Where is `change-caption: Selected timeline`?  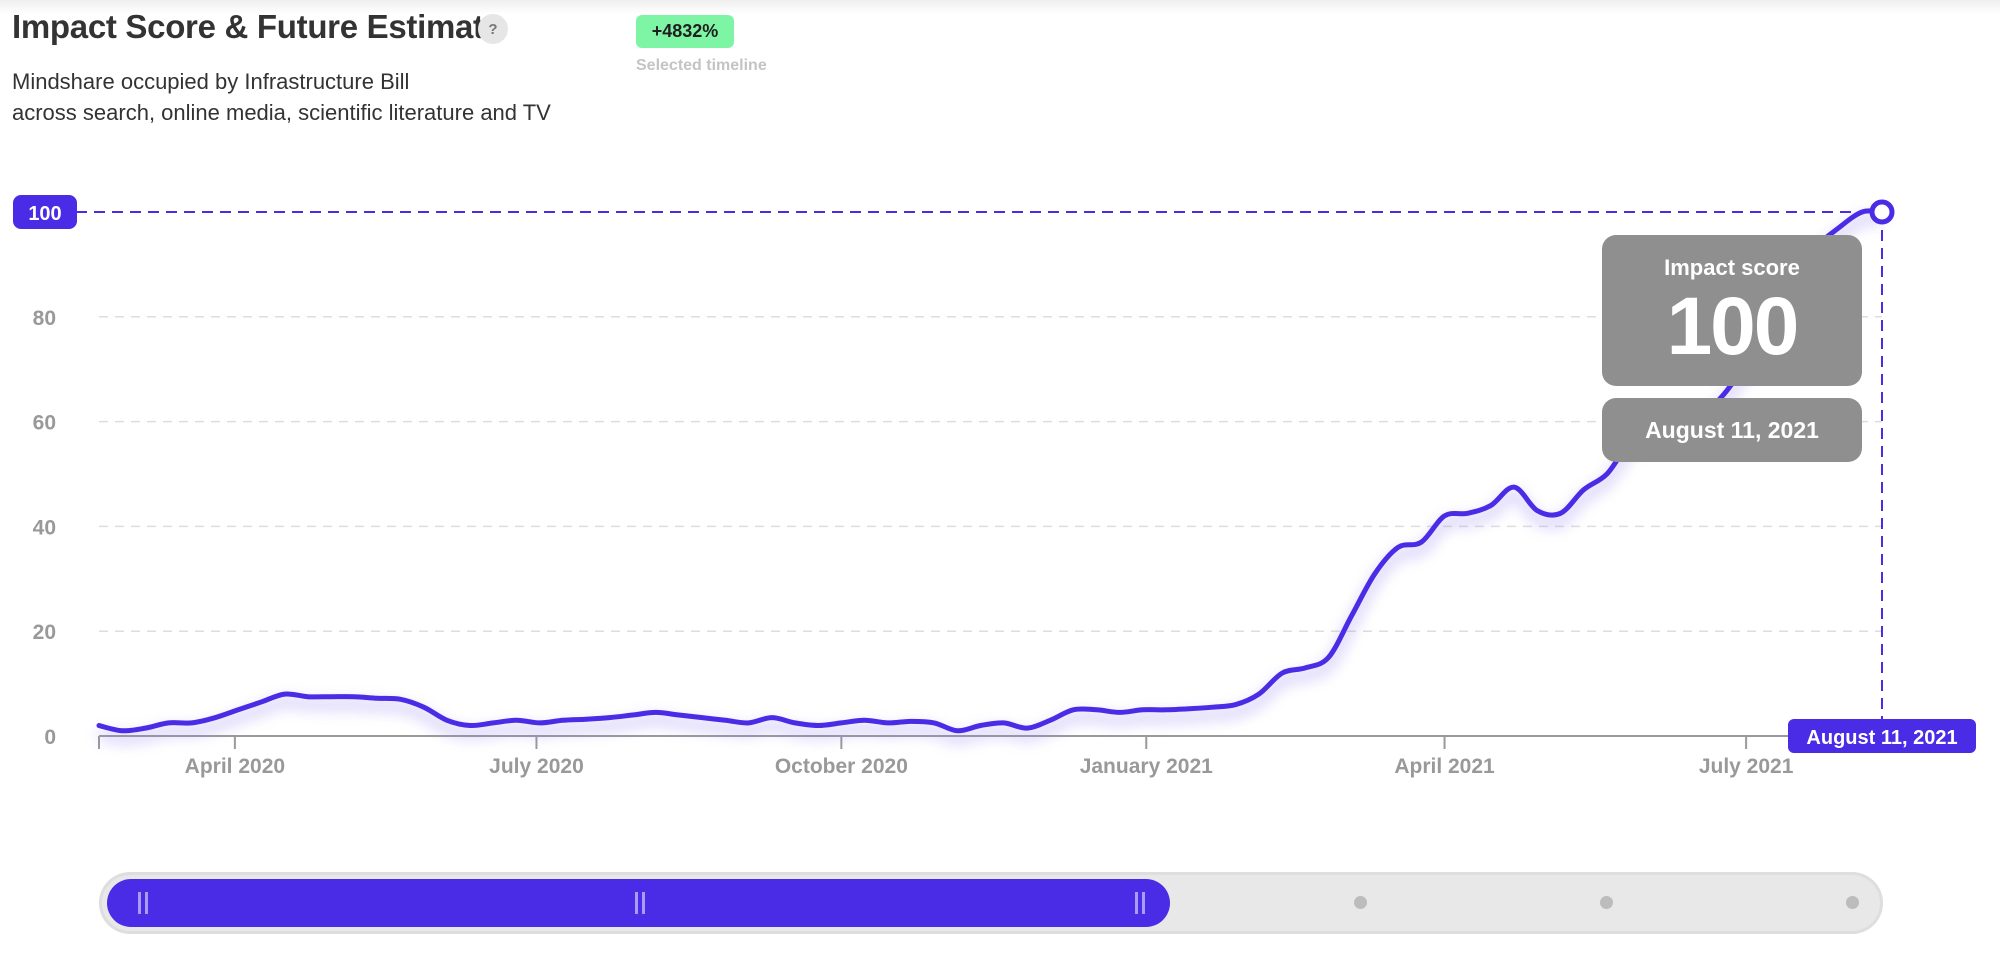 change-caption: Selected timeline is located at coordinates (701, 65).